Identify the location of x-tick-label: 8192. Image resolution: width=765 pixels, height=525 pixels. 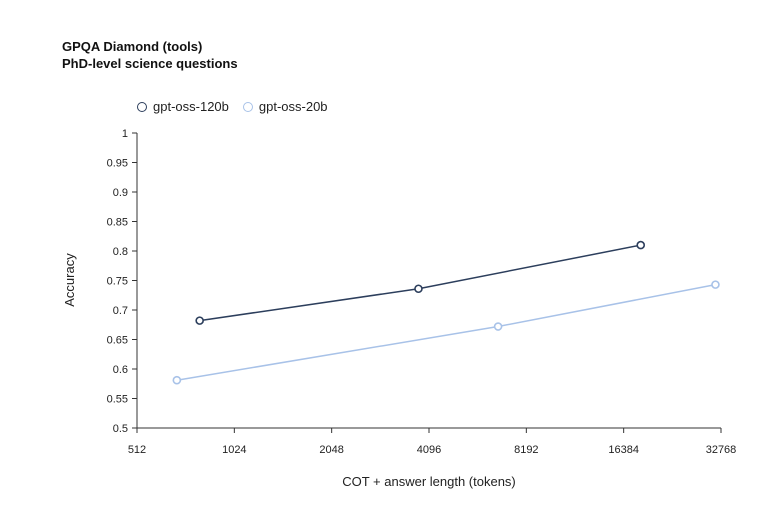
(526, 450).